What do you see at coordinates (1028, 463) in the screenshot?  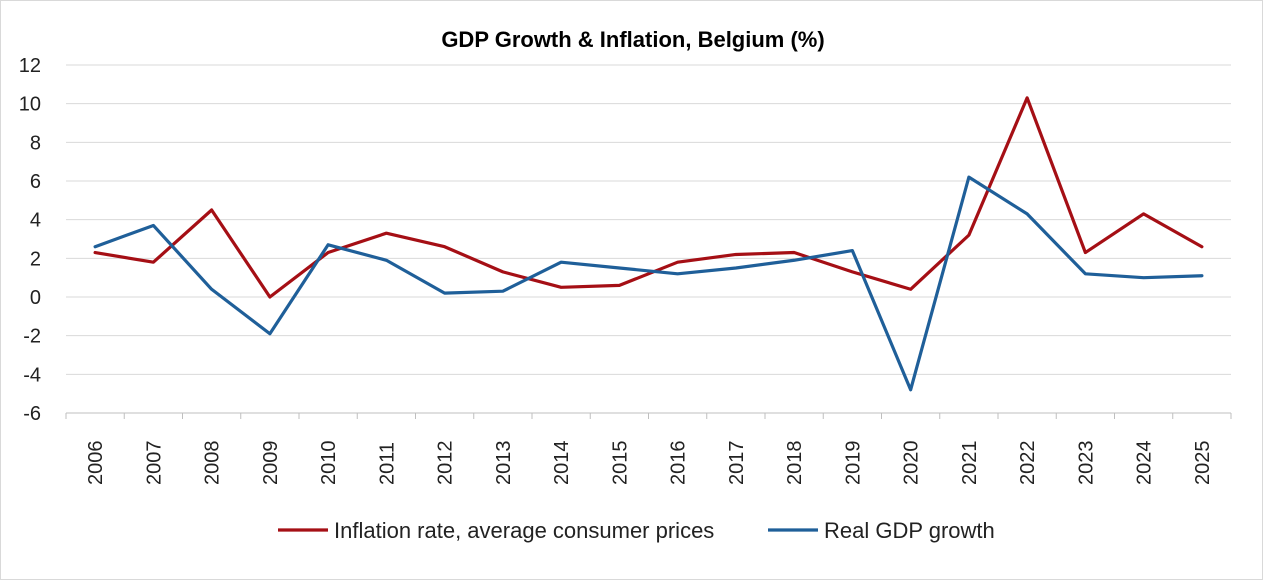 I see `x-tick-label: 2022` at bounding box center [1028, 463].